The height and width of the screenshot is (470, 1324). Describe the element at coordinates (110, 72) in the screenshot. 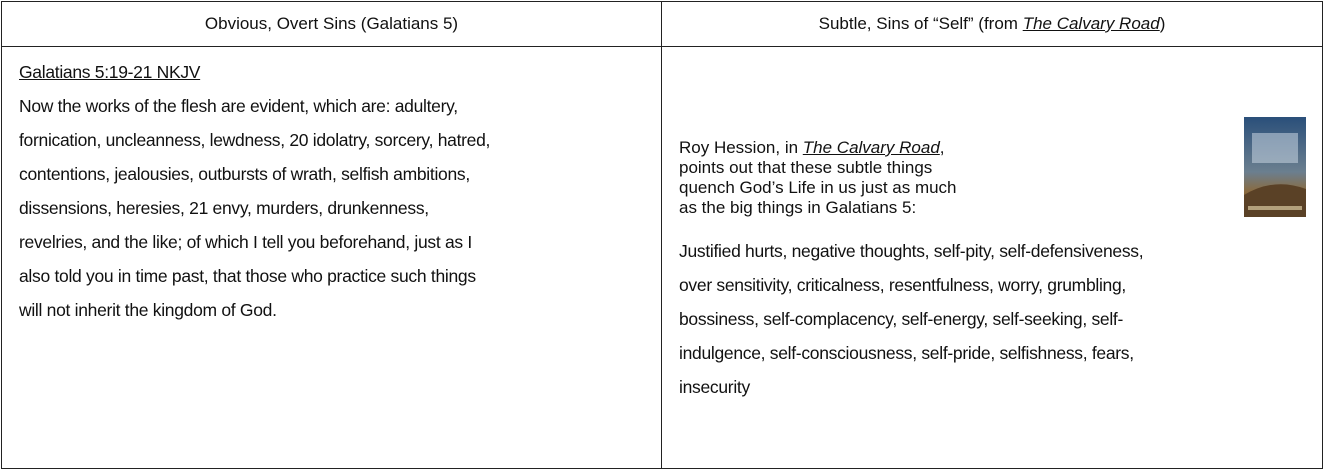

I see `scripture-reference: Galatians 5:19-21 NKJV` at that location.